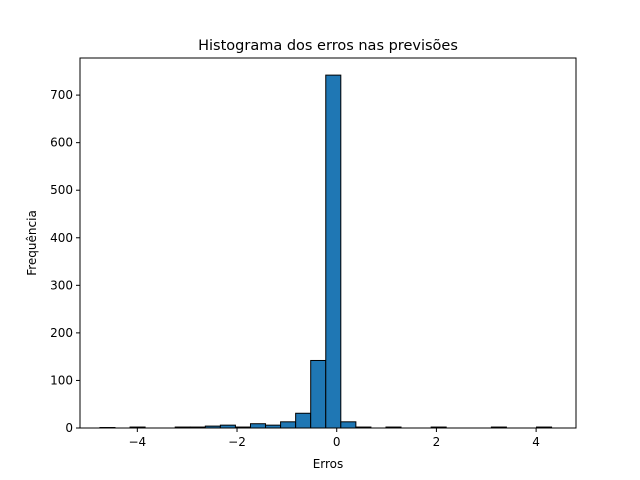  I want to click on y-tick-label: 700, so click(61, 95).